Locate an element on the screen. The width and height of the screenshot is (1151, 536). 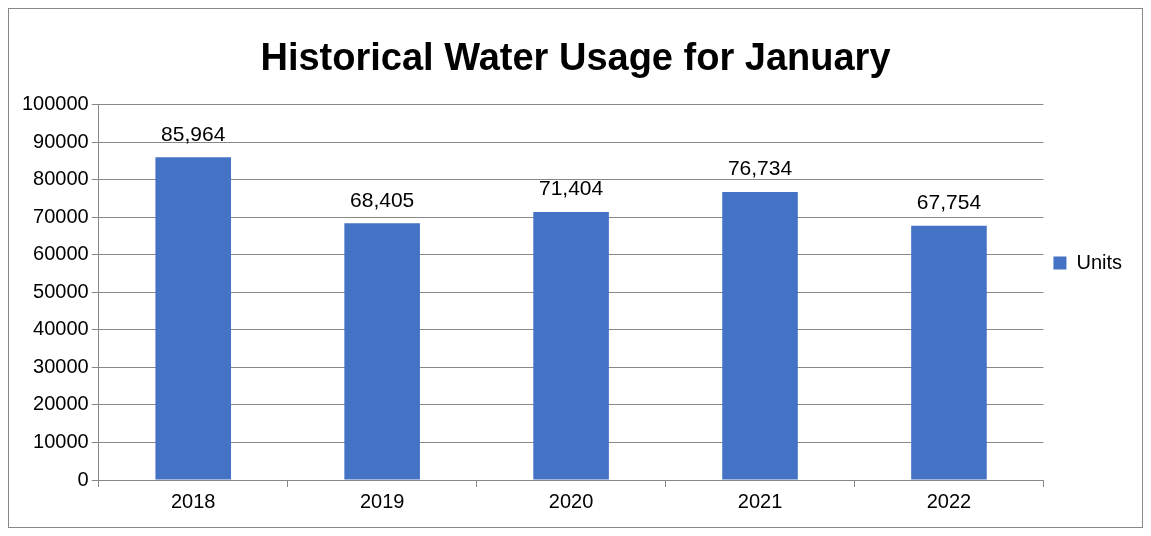
y-tick-label: 20000 is located at coordinates (61, 403).